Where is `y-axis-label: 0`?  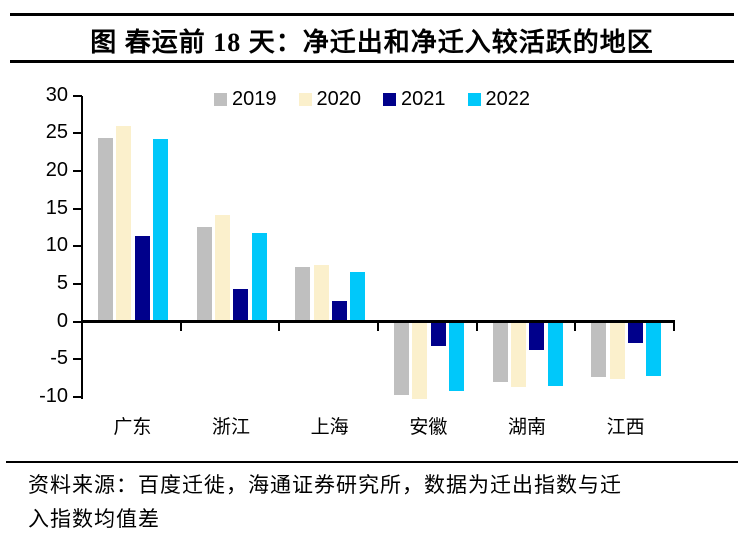
y-axis-label: 0 is located at coordinates (62, 320).